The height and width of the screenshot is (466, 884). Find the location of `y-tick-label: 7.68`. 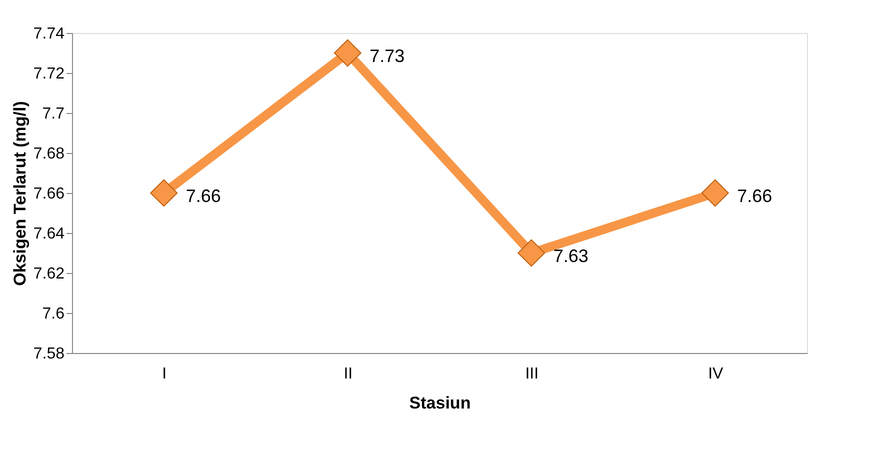

y-tick-label: 7.68 is located at coordinates (49, 154).